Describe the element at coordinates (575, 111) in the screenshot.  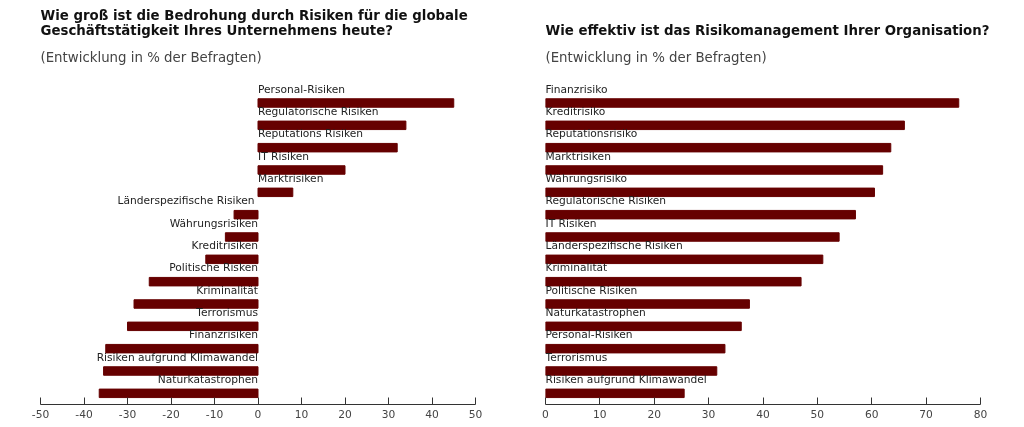
I see `y-tick-label: Kreditrisiko` at that location.